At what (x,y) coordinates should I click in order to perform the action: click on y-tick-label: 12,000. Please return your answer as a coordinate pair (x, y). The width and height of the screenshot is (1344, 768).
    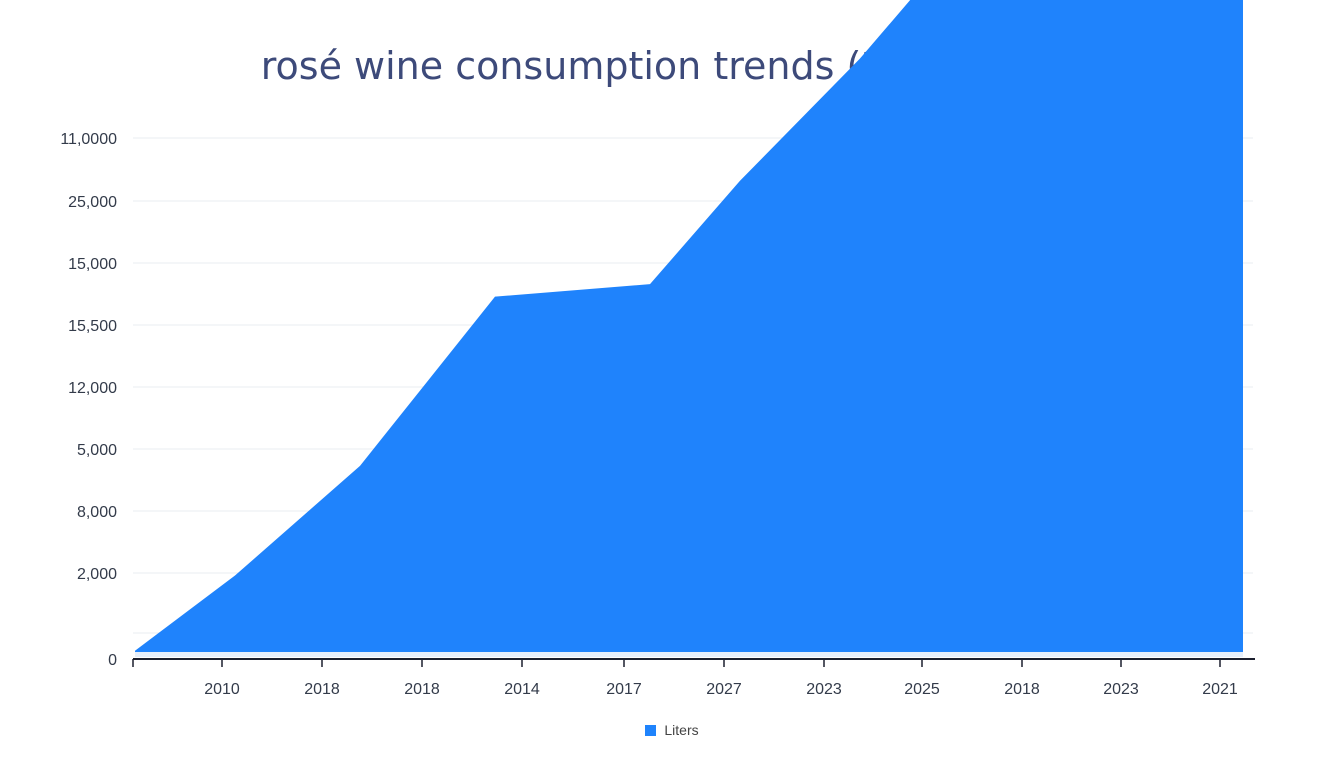
    Looking at the image, I should click on (92, 388).